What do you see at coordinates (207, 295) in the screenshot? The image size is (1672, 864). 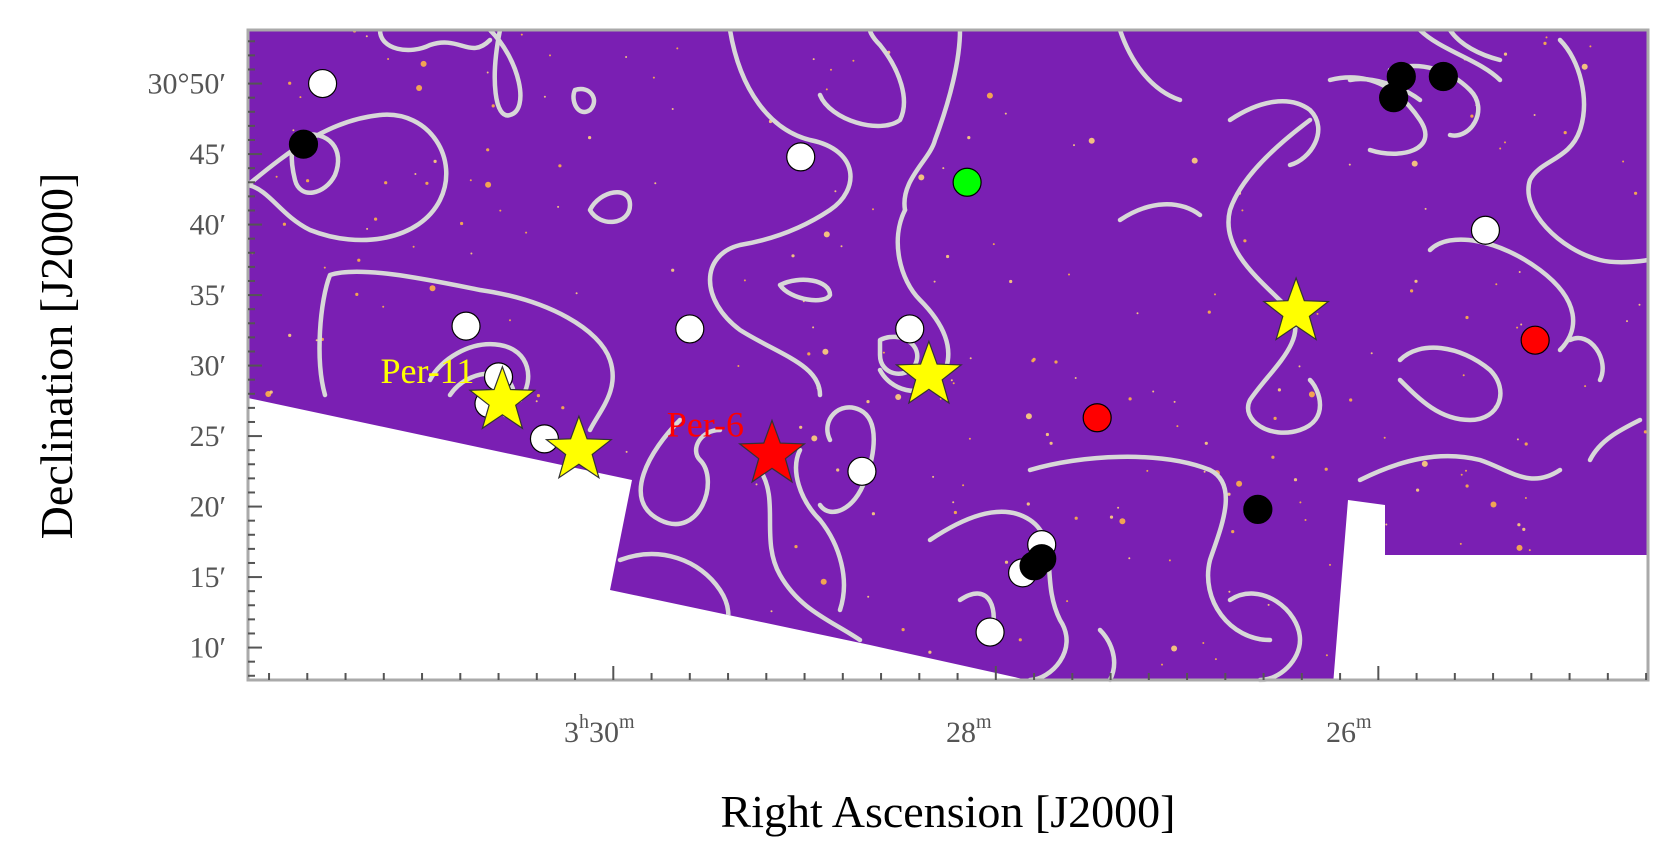 I see `y-tick-label: 35′` at bounding box center [207, 295].